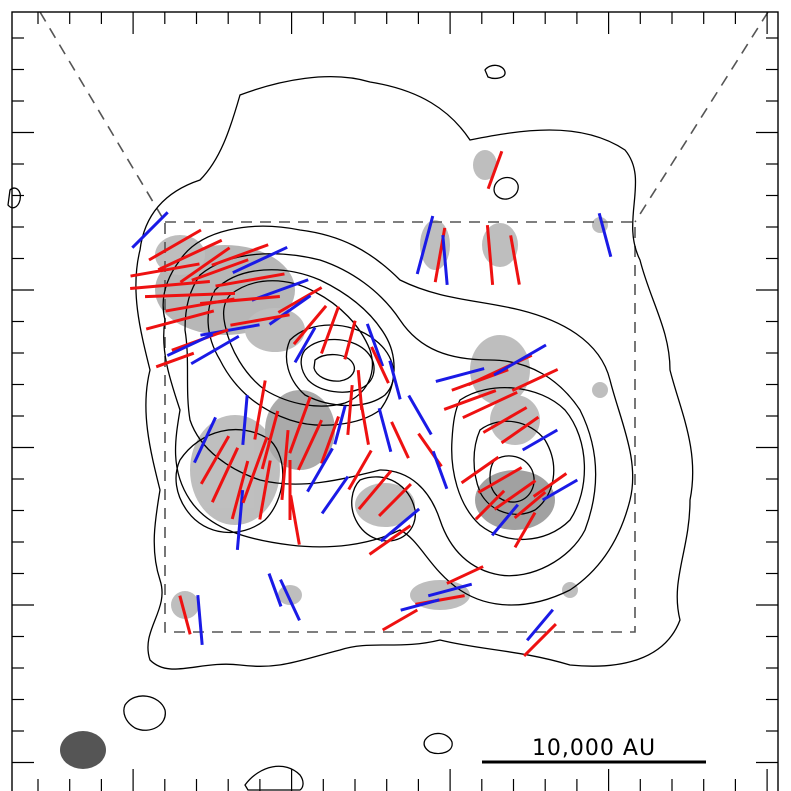 The width and height of the screenshot is (791, 791). Describe the element at coordinates (83, 750) in the screenshot. I see `beam-ellipse-icon` at that location.